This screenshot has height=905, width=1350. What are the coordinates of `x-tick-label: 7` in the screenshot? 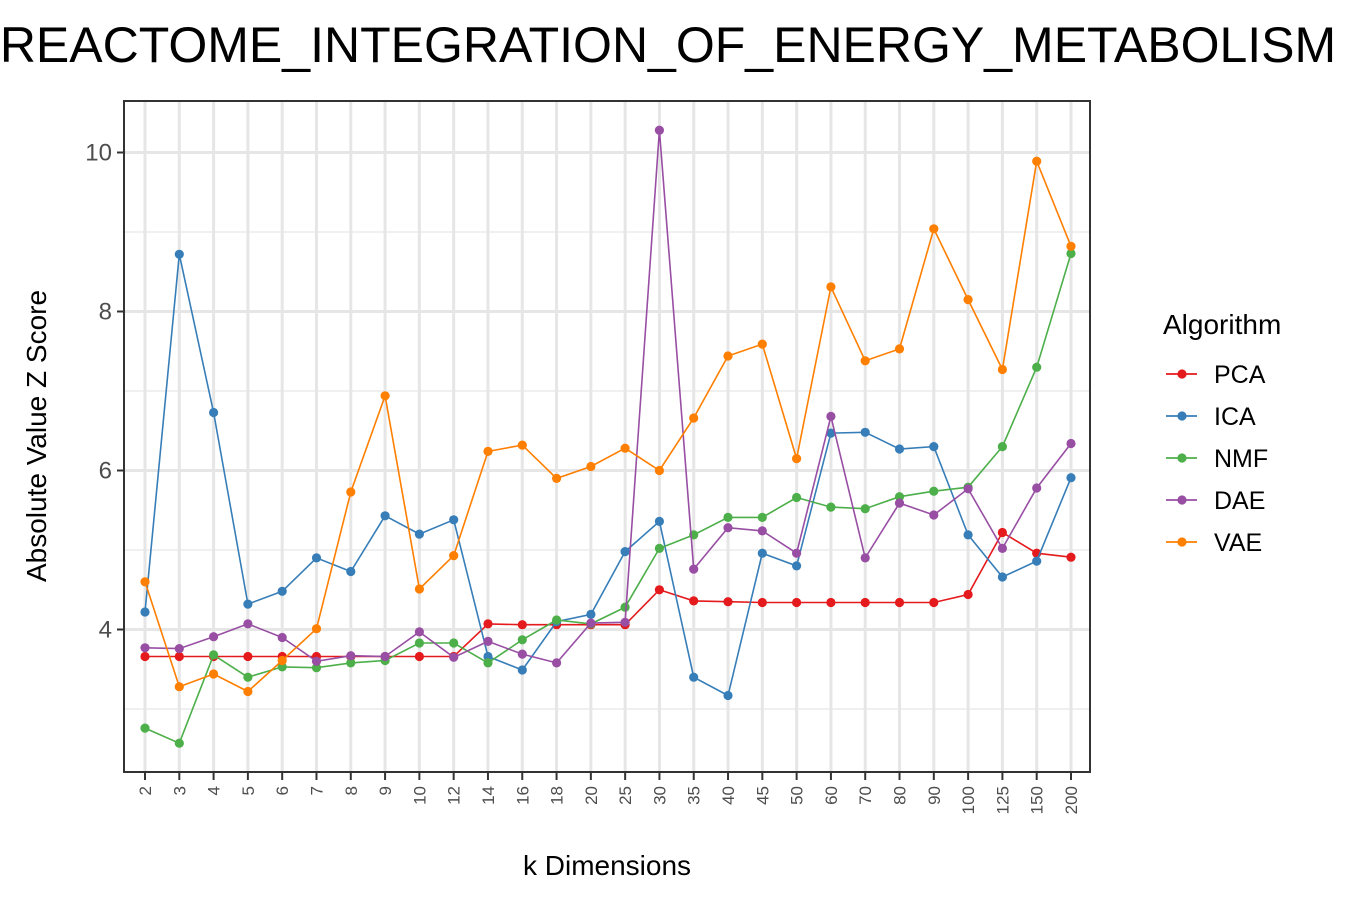 It's located at (316, 790).